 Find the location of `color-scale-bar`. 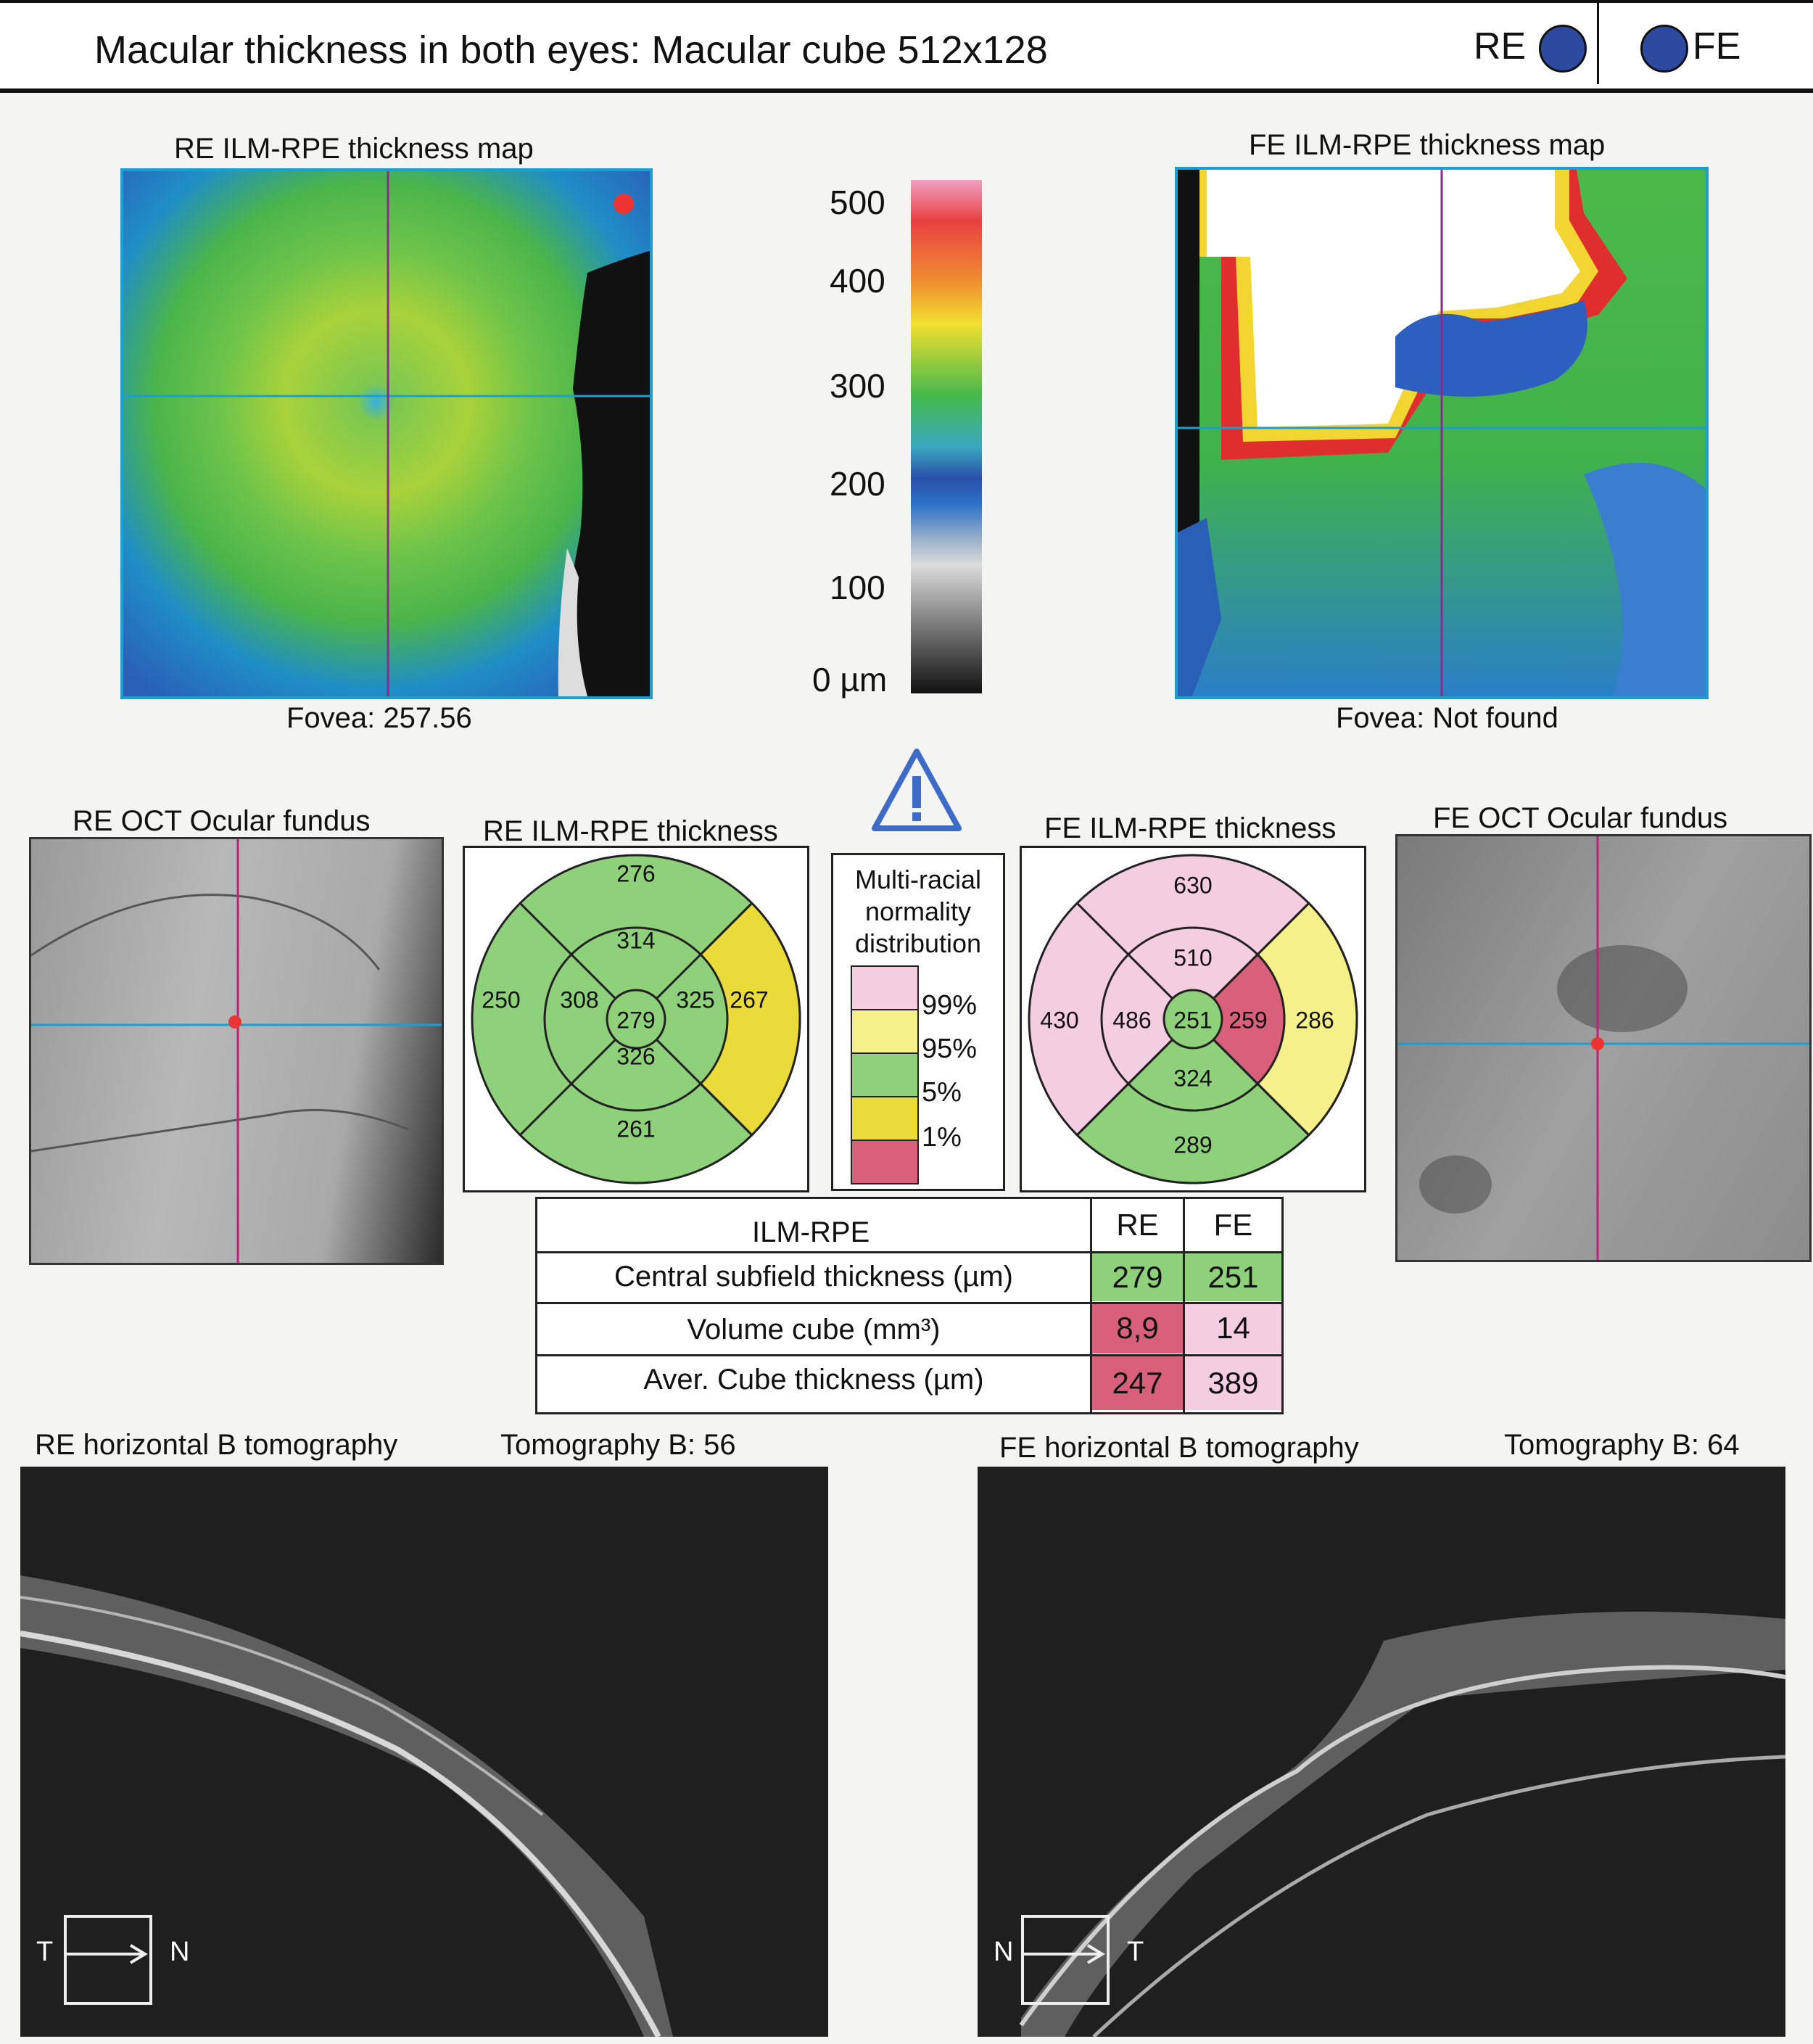

color-scale-bar is located at coordinates (946, 436).